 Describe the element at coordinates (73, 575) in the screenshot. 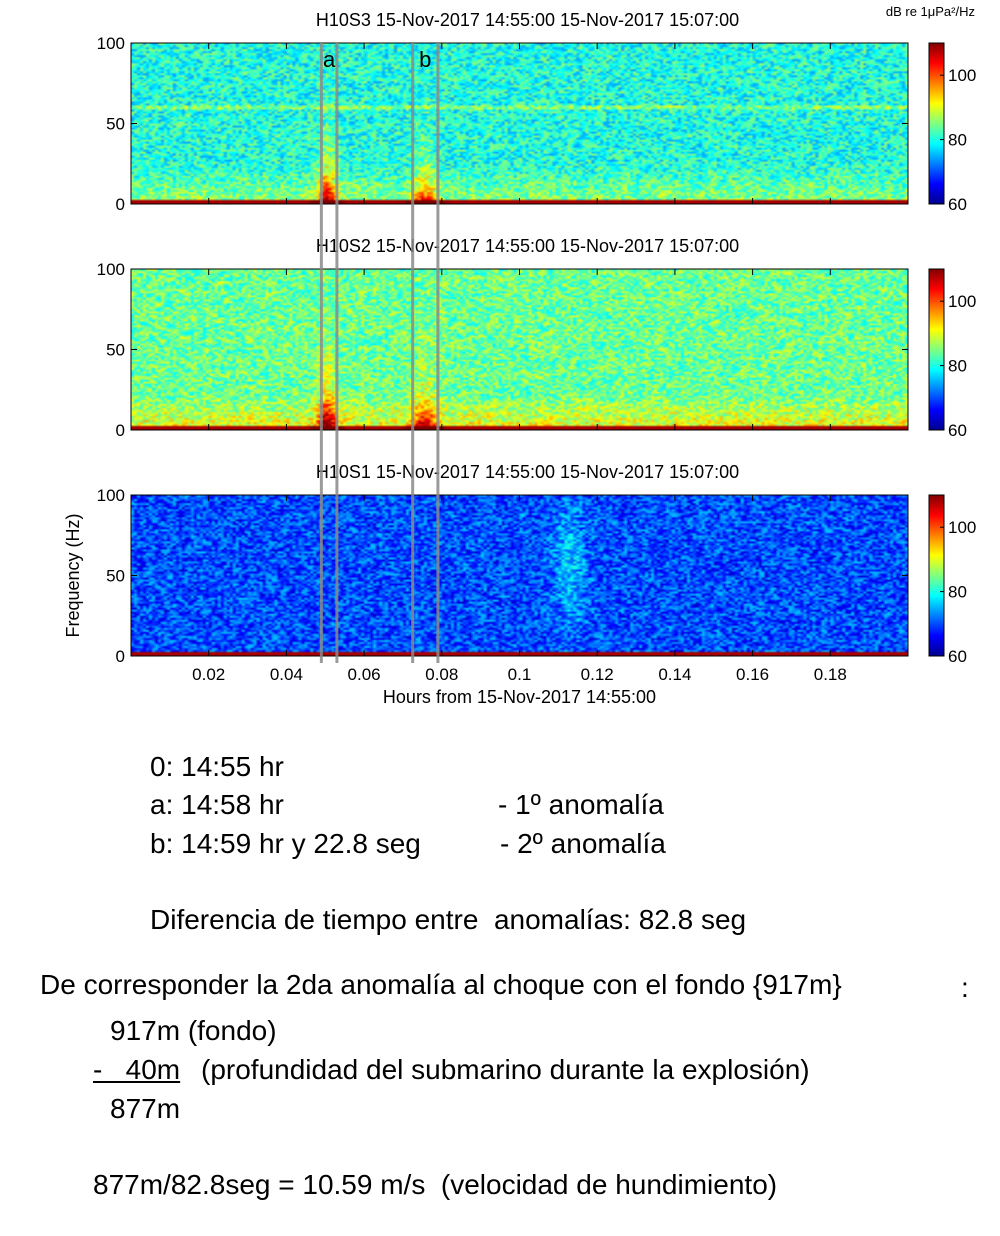

I see `y-axis-label: Frequency (Hz)` at that location.